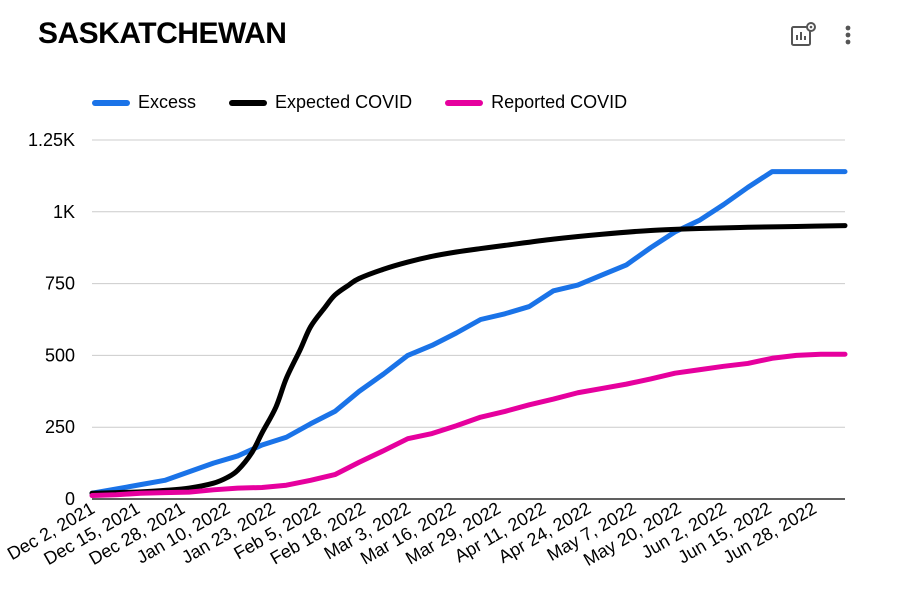  I want to click on legend-label-expected-covid: Expected COVID, so click(344, 102).